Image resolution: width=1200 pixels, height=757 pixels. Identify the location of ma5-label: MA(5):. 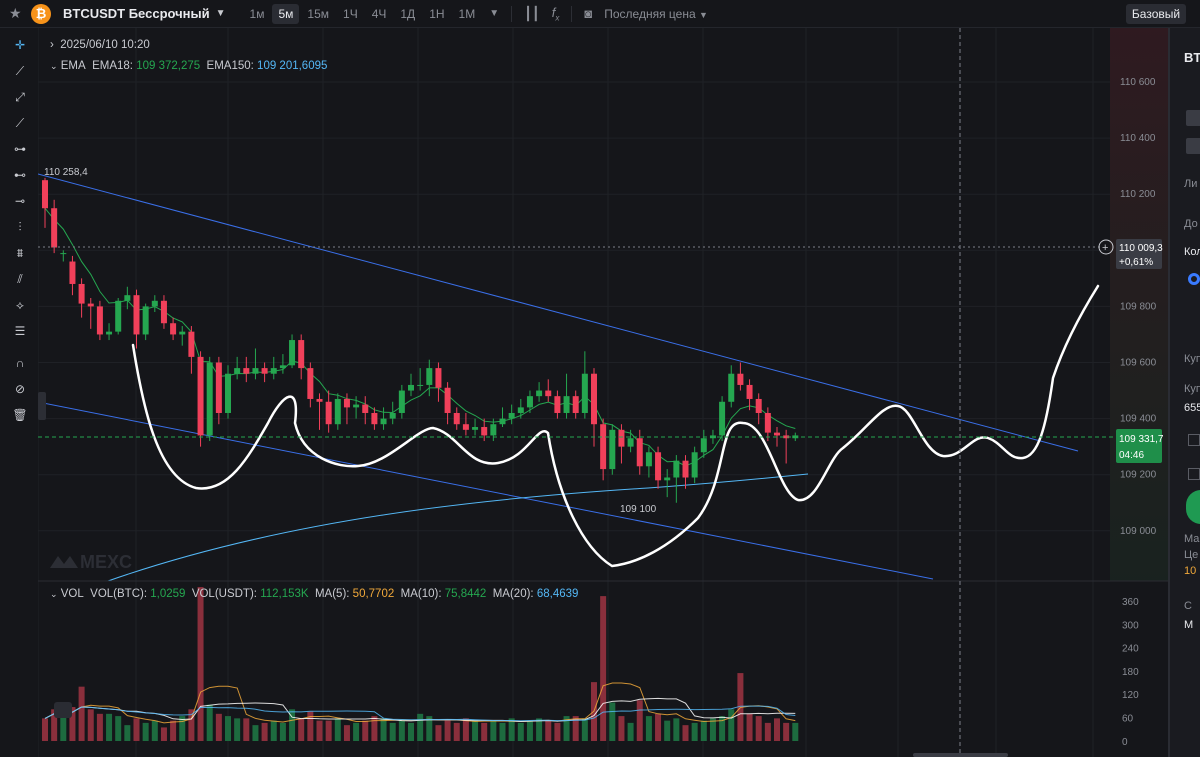
(332, 594).